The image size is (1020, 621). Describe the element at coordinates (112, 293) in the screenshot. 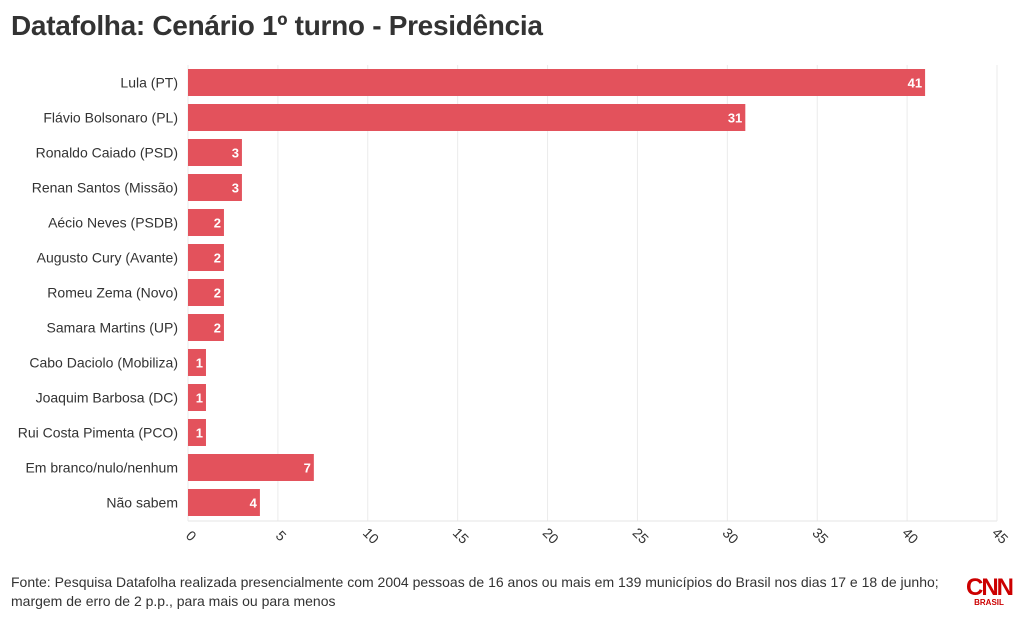

I see `category-label: Romeu Zema (Novo)` at that location.